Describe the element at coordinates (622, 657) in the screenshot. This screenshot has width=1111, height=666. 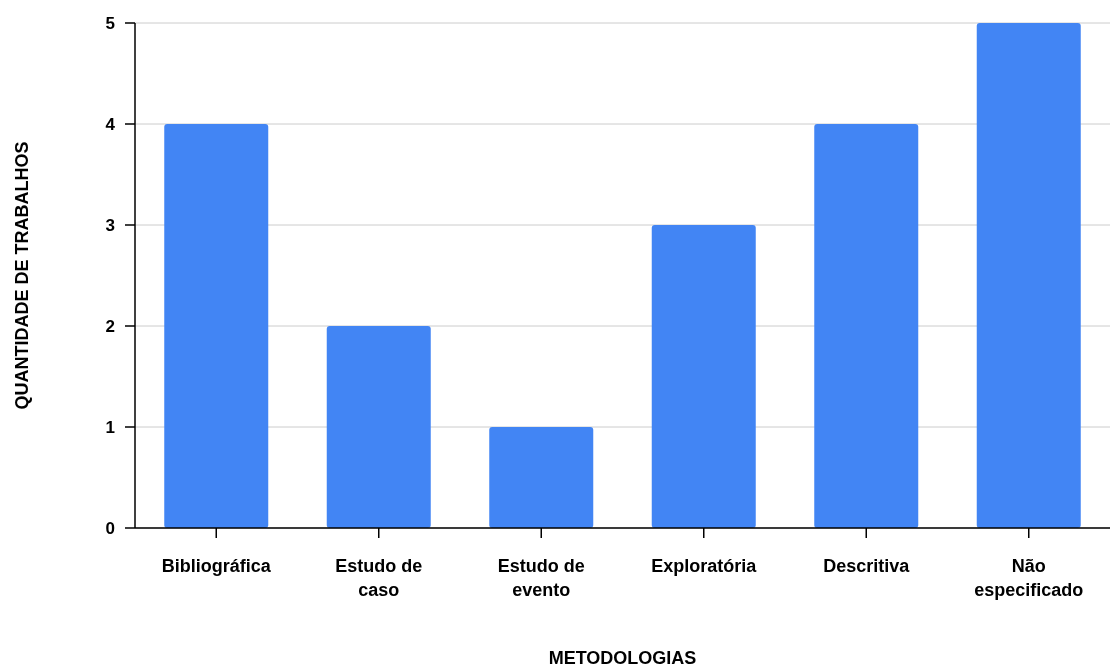
I see `x-axis-title: METODOLOGIAS` at that location.